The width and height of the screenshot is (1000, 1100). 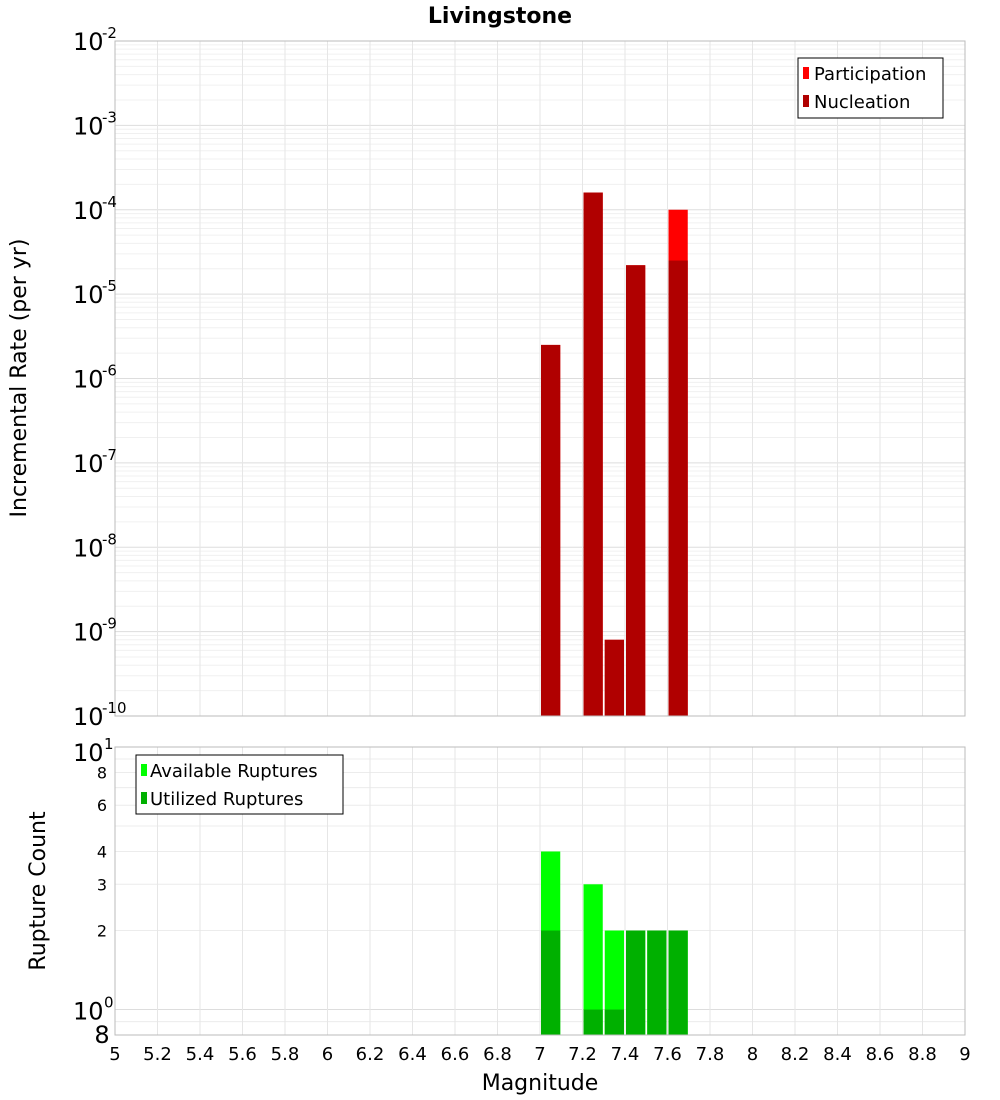 What do you see at coordinates (109, 624) in the screenshot?
I see `y-tick-label-exponent: -9` at bounding box center [109, 624].